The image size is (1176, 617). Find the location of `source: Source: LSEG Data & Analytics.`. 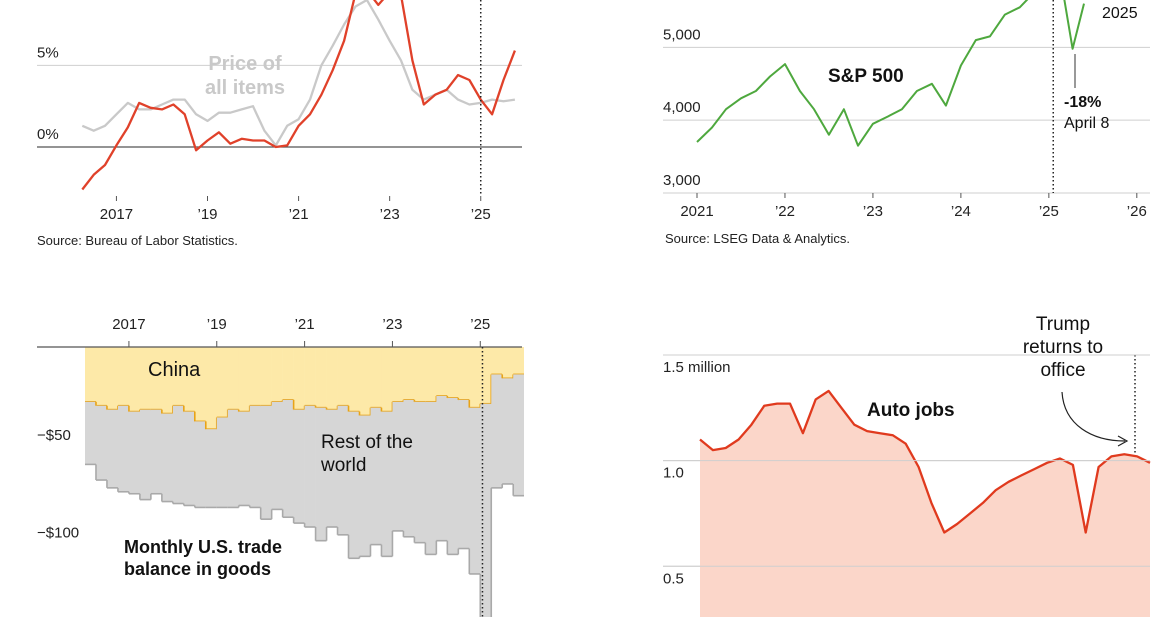

source: Source: LSEG Data & Analytics. is located at coordinates (757, 238).